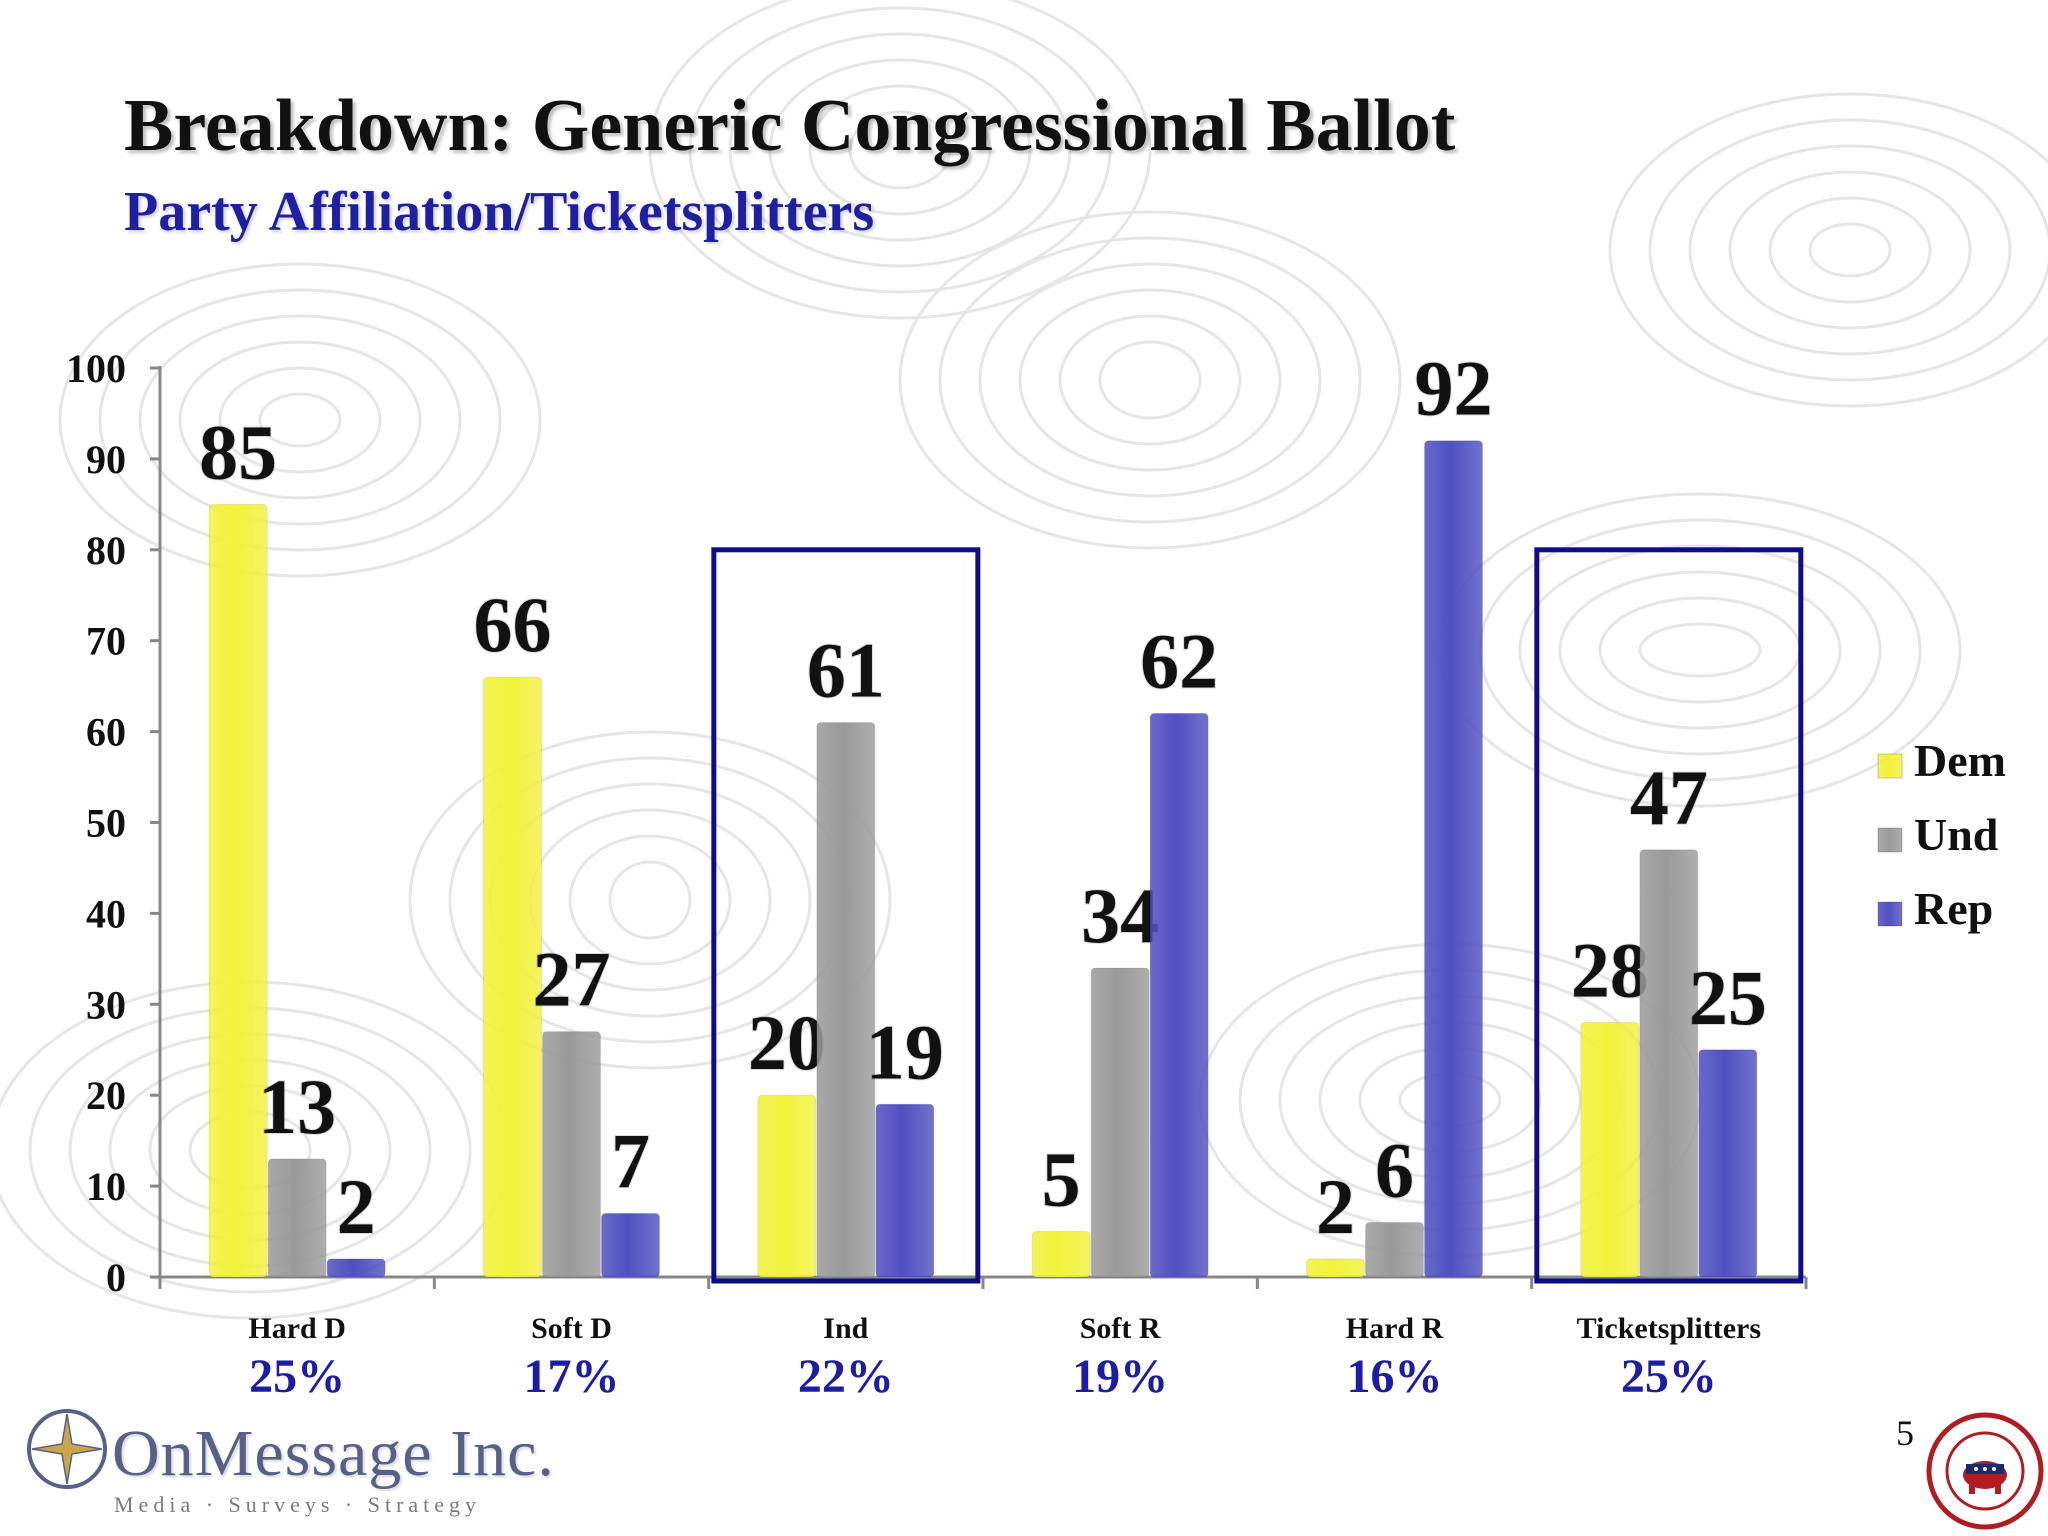  What do you see at coordinates (333, 1453) in the screenshot?
I see `logo-name: OnMessage Inc.` at bounding box center [333, 1453].